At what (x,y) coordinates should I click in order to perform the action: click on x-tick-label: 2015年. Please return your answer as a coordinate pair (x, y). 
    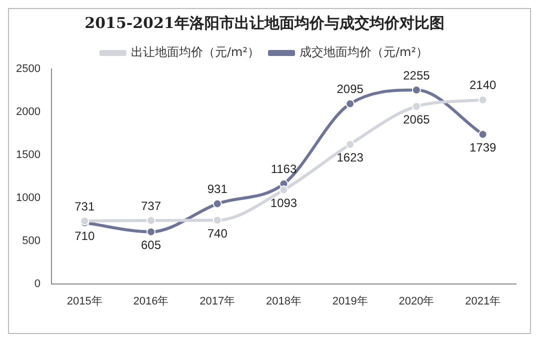
    Looking at the image, I should click on (84, 301).